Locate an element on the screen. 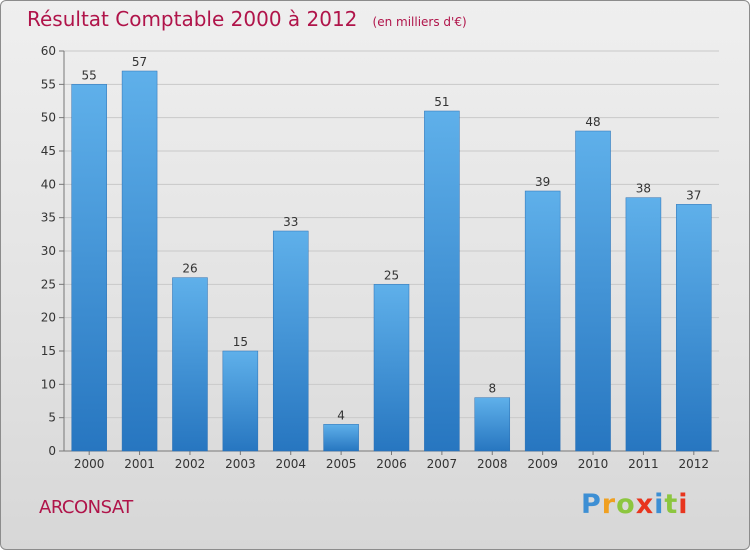  bar-2002 is located at coordinates (190, 364).